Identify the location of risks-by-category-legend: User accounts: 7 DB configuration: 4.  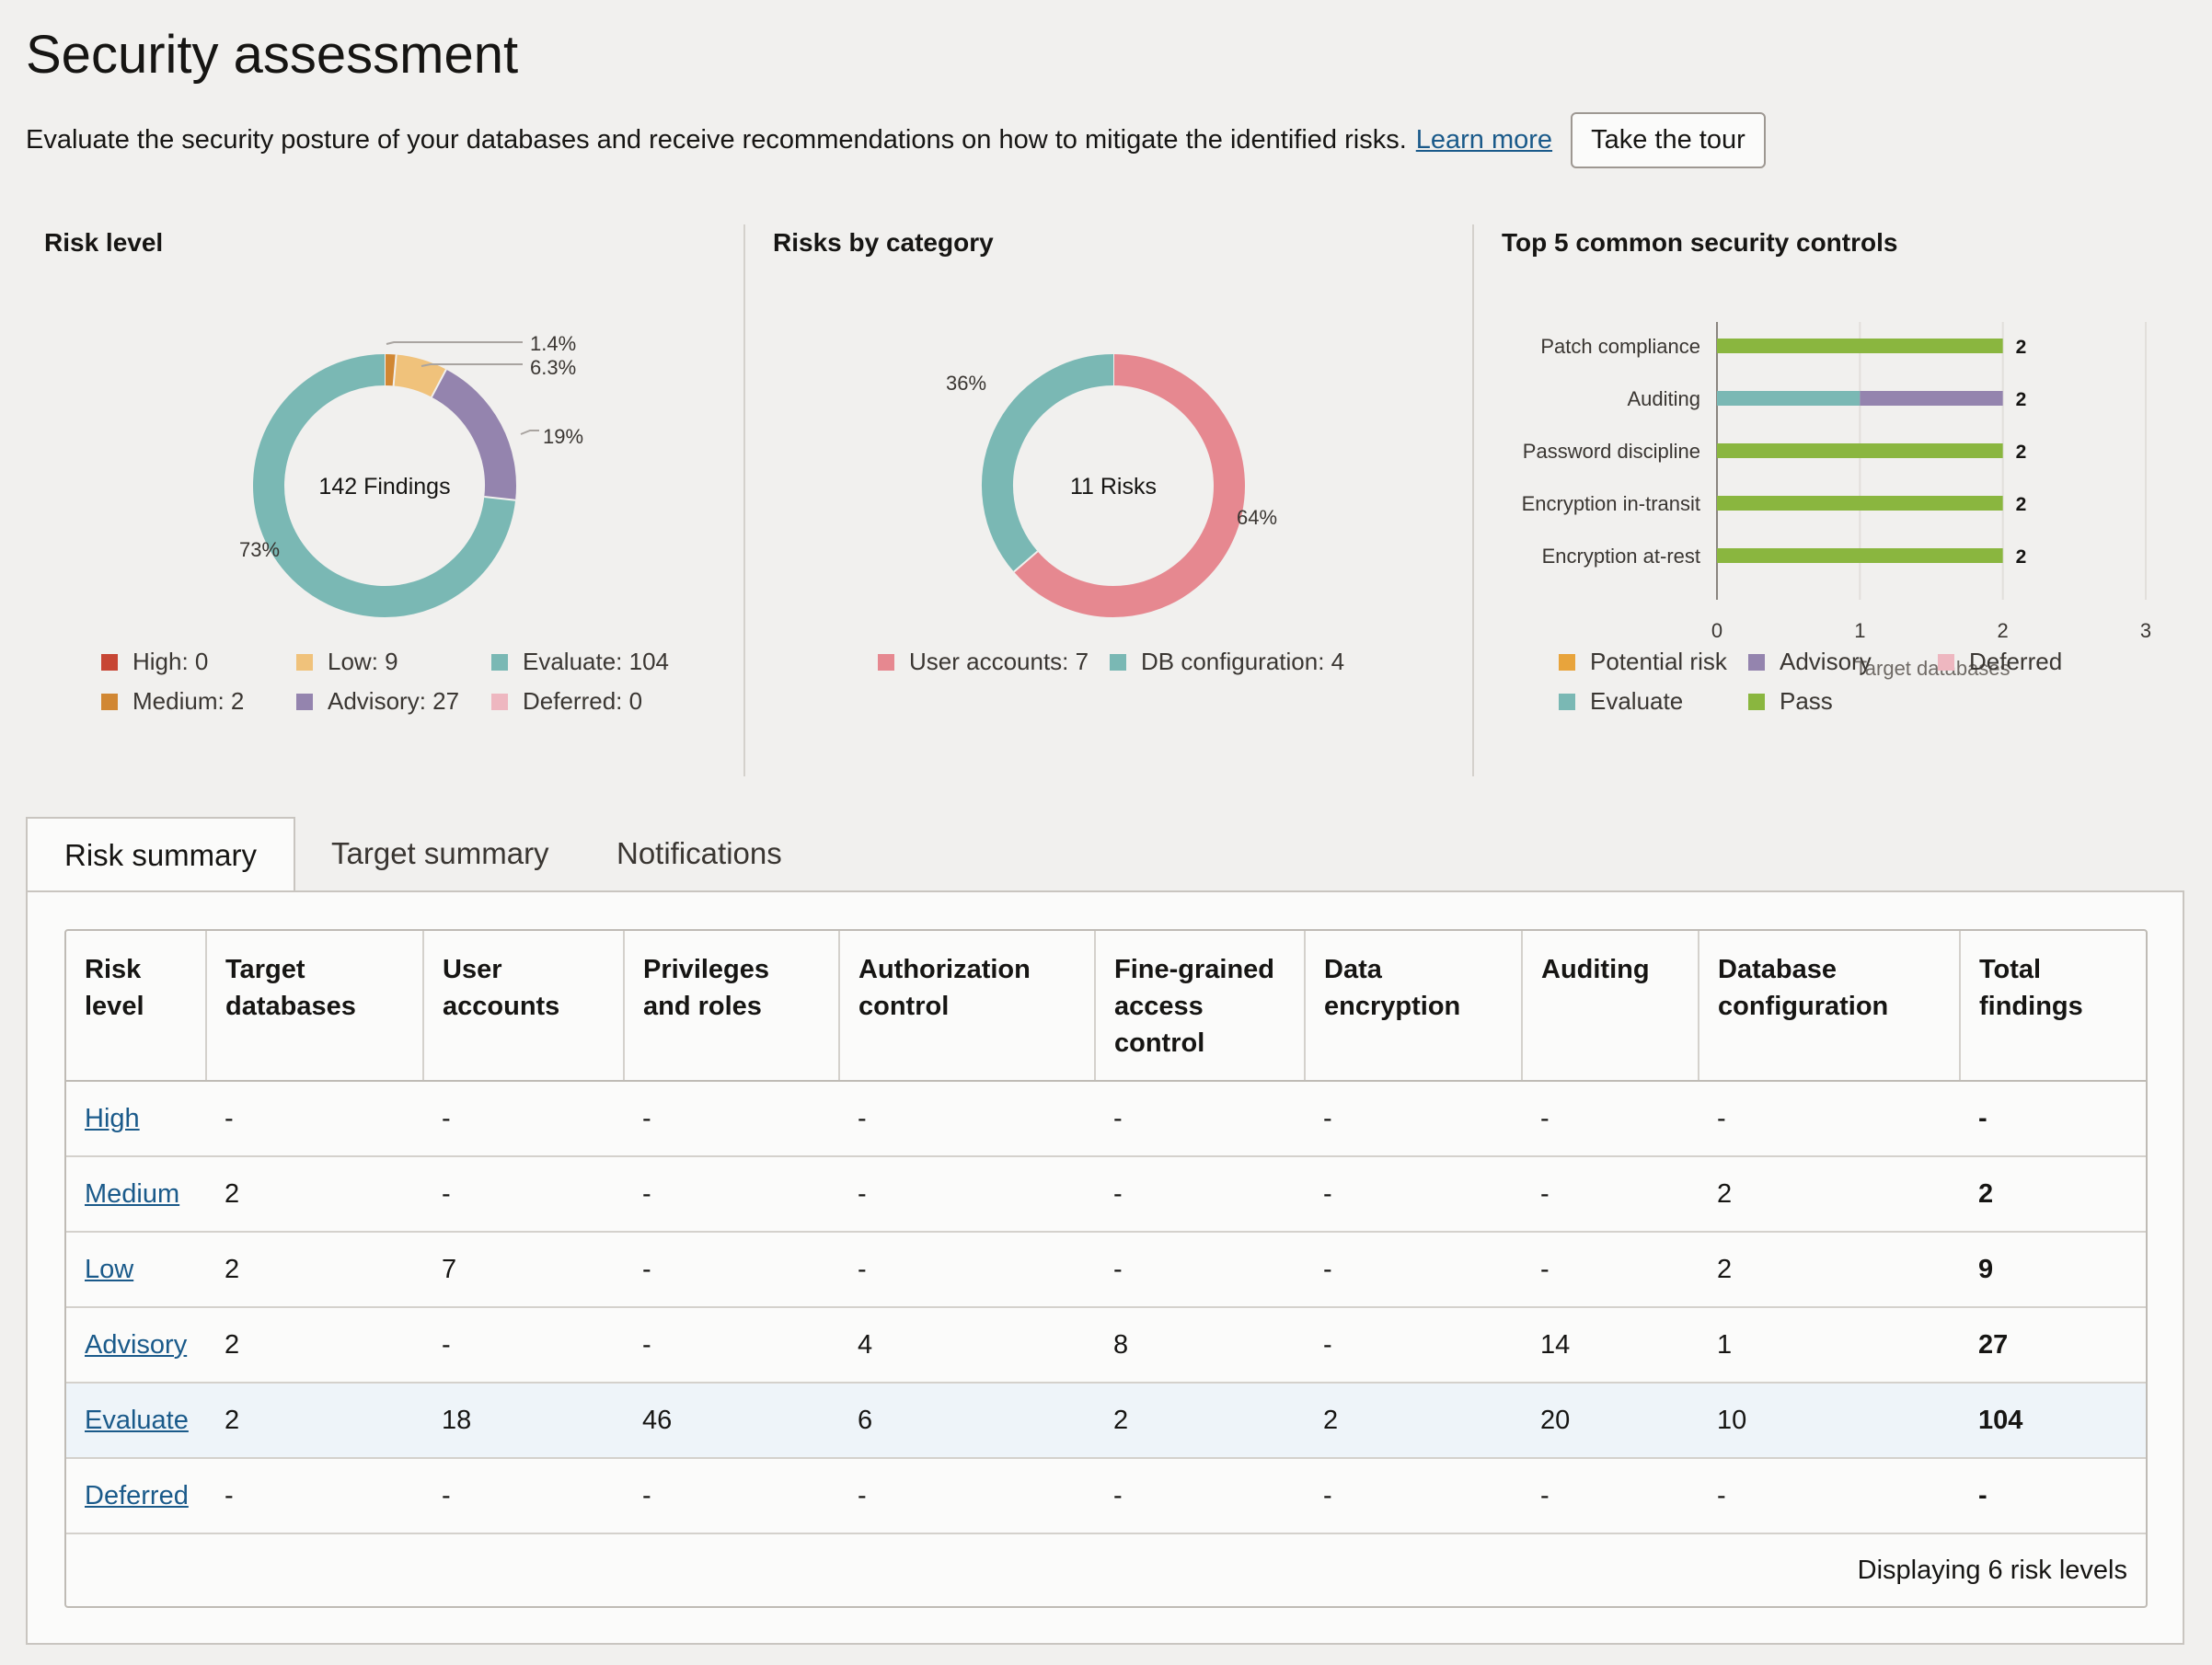
(1113, 662).